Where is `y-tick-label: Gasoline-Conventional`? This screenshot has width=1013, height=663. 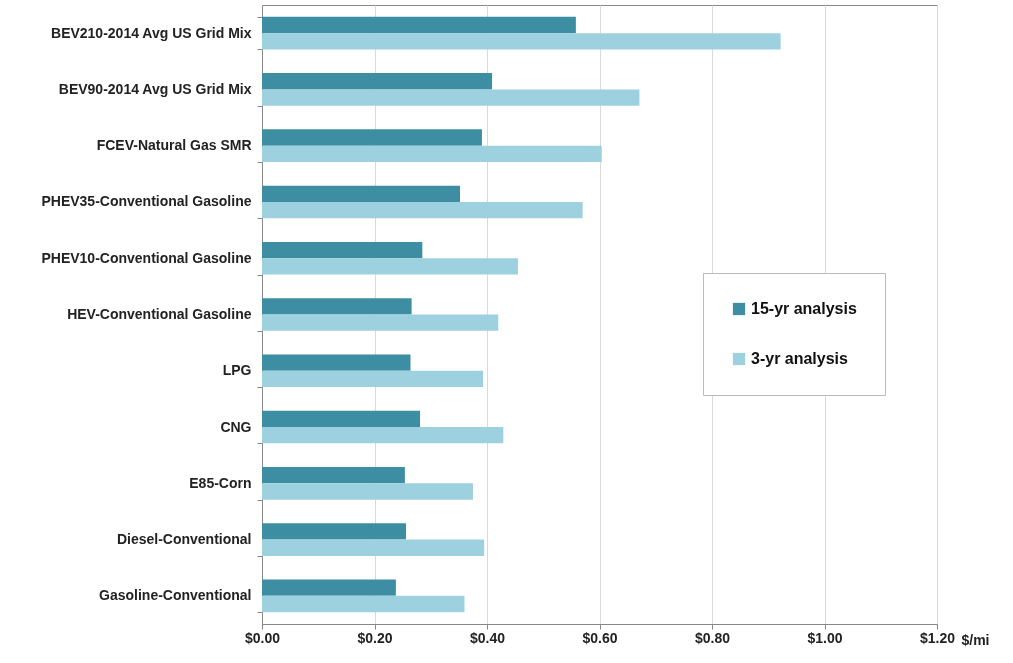
y-tick-label: Gasoline-Conventional is located at coordinates (175, 595).